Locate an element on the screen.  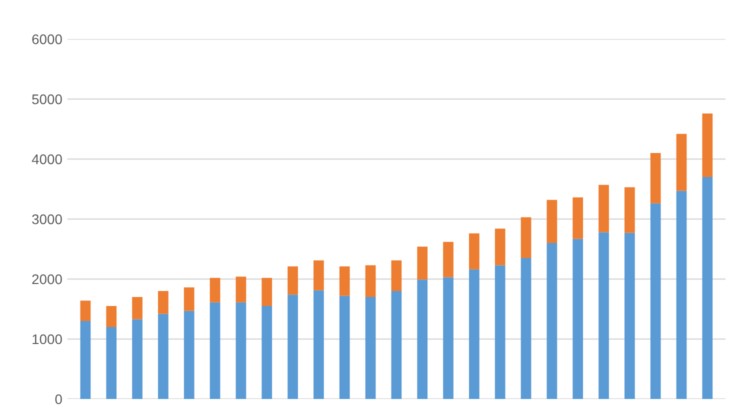
y-tick-label: 6000 is located at coordinates (47, 39).